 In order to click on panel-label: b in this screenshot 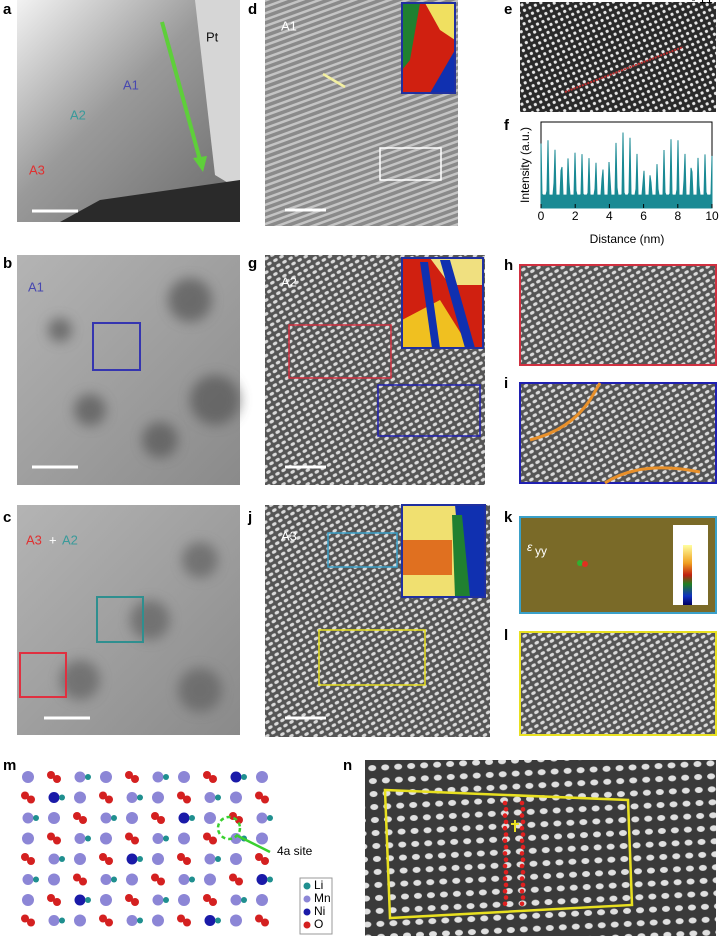, I will do `click(7, 263)`.